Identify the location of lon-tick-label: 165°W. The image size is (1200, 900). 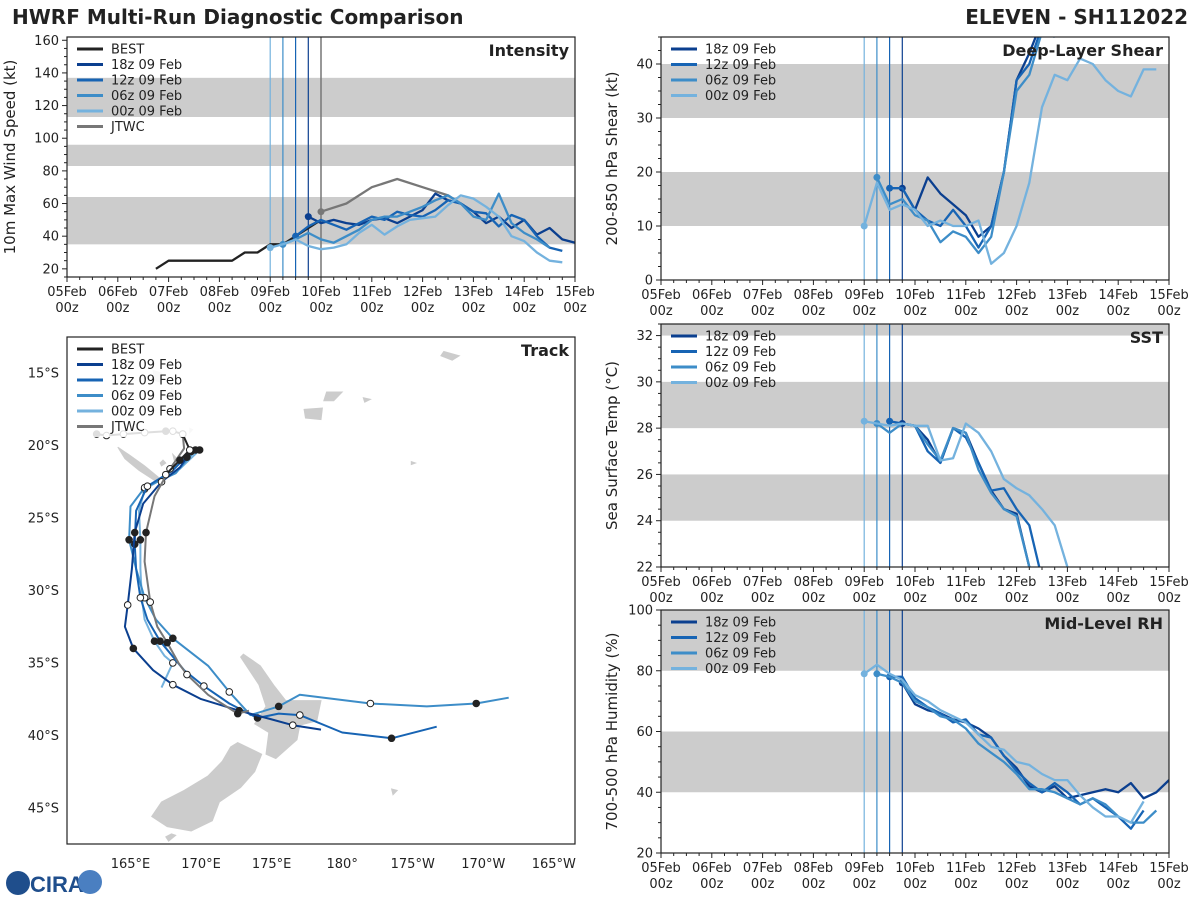
(554, 864).